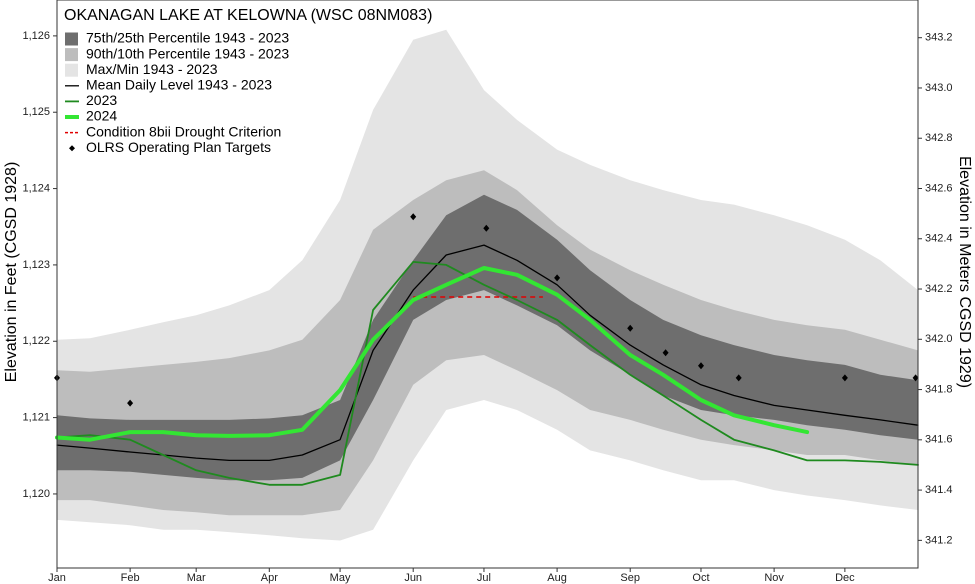 This screenshot has width=975, height=584. Describe the element at coordinates (939, 540) in the screenshot. I see `y2-tick-label: 341.2` at that location.